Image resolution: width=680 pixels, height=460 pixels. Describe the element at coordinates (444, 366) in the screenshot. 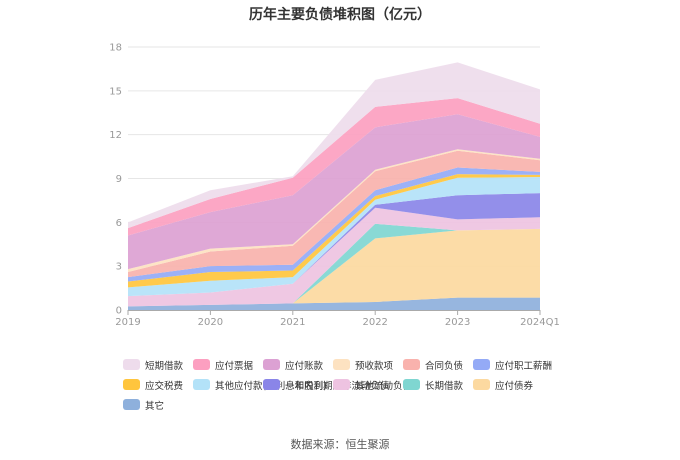

I see `legend-label: 合同负债` at that location.